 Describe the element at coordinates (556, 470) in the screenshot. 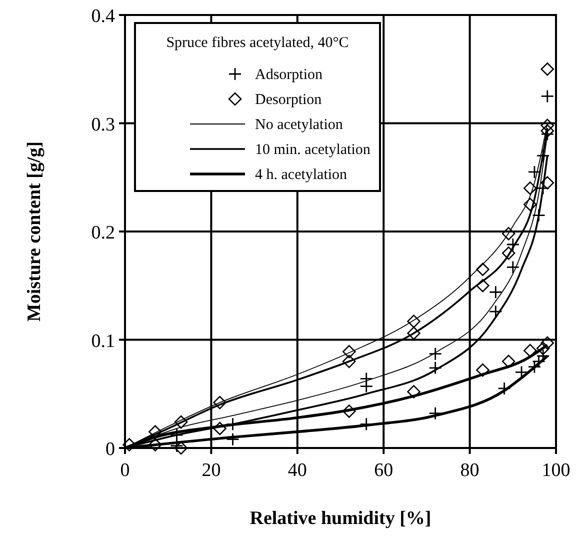

I see `x-tick-label: 100` at that location.